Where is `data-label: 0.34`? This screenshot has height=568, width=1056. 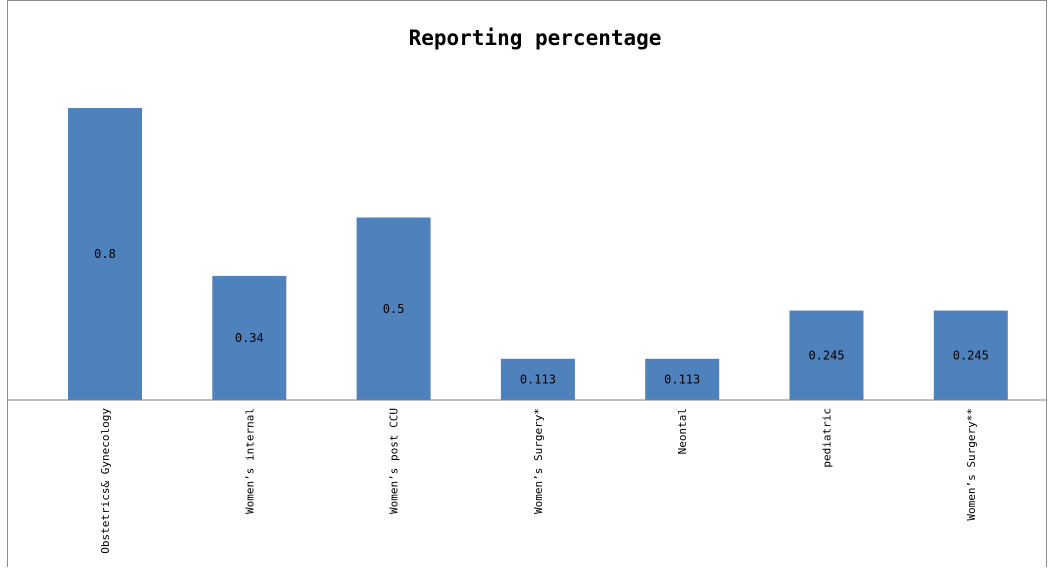
data-label: 0.34 is located at coordinates (249, 338).